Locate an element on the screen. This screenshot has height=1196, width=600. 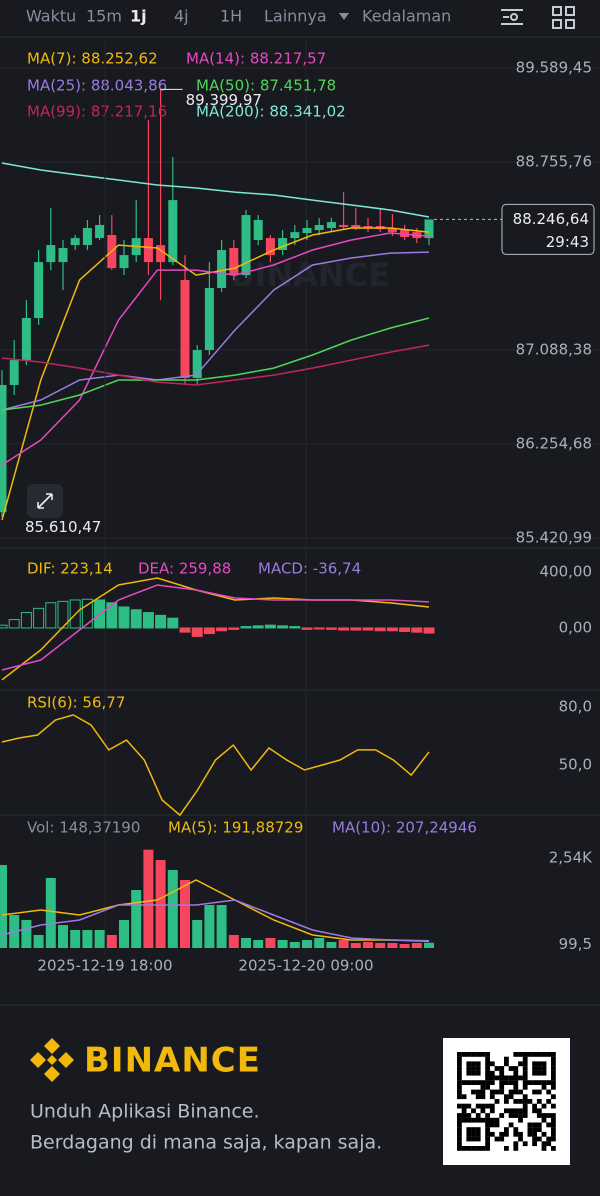
countdown: 29:43 is located at coordinates (567, 242).